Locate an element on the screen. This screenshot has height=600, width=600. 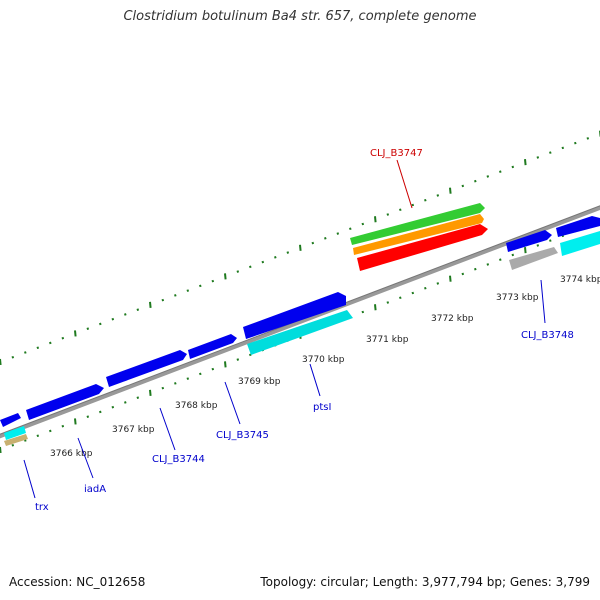
scale-label: 3772 kbp is located at coordinates (452, 319).